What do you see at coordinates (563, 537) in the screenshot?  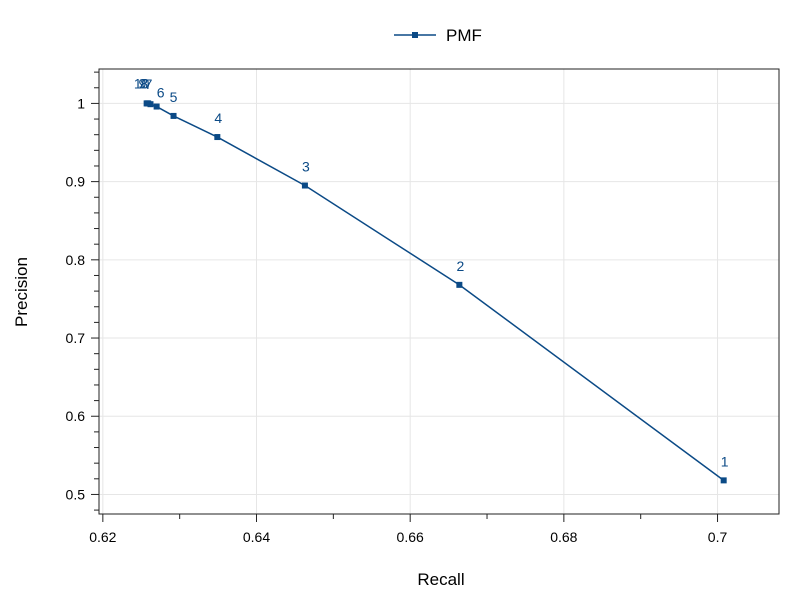 I see `x-tick-label: 0.68` at bounding box center [563, 537].